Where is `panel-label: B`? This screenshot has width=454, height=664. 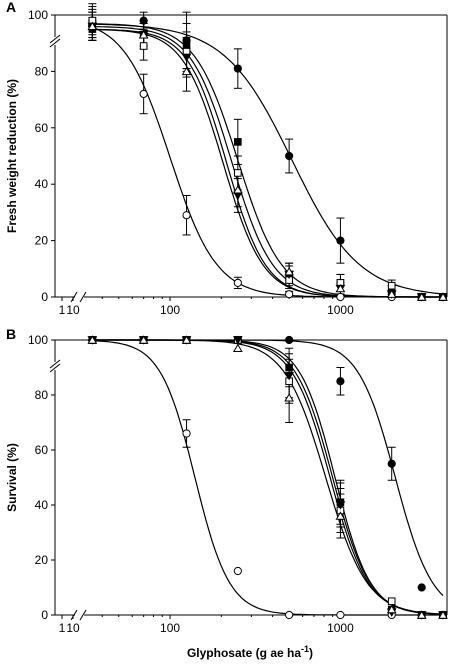 panel-label: B is located at coordinates (11, 334).